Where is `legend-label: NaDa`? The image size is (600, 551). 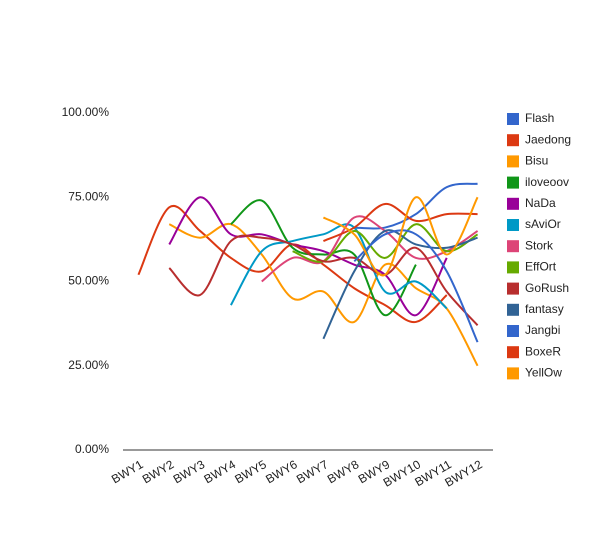
legend-label: NaDa is located at coordinates (540, 203).